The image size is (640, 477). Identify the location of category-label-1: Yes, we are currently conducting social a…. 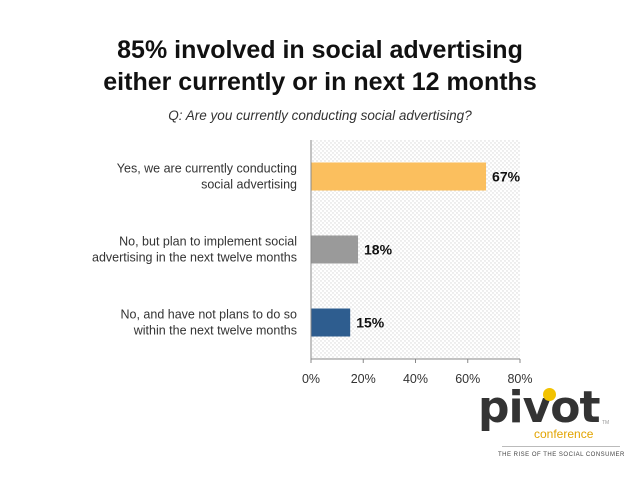
(207, 177).